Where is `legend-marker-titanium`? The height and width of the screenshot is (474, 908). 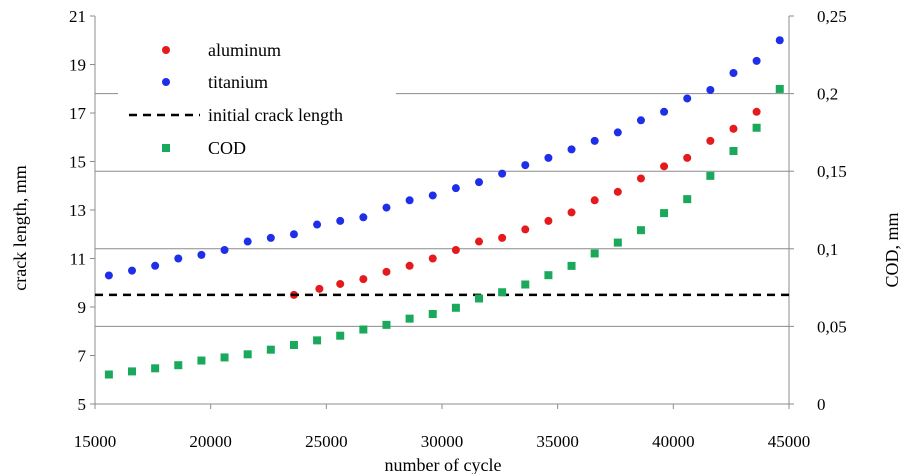
legend-marker-titanium is located at coordinates (166, 82).